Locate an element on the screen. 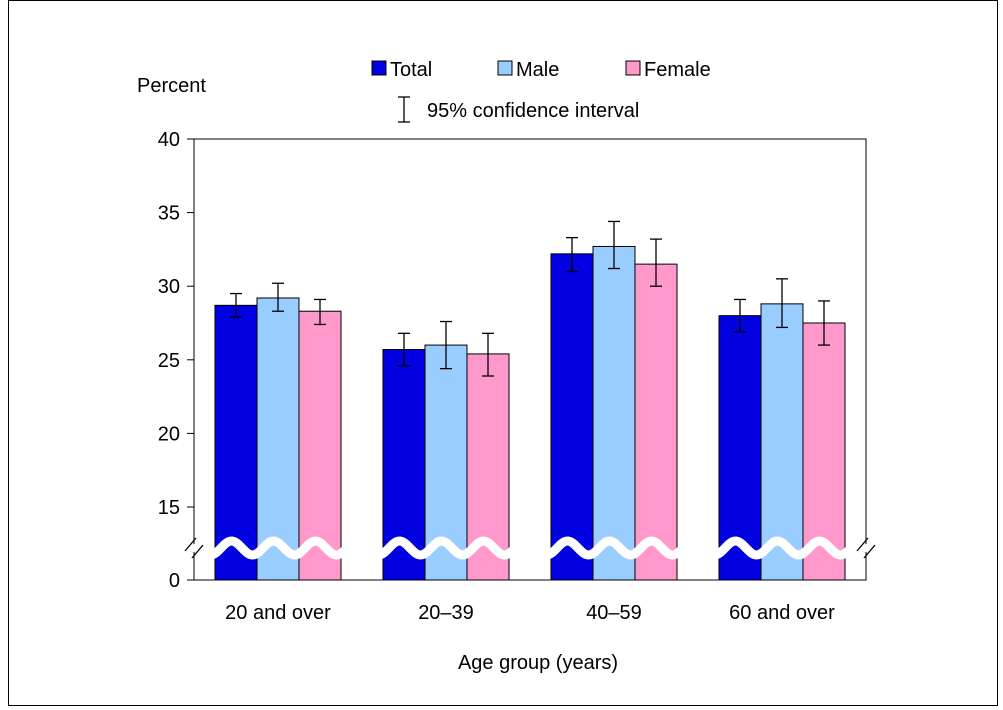 The image size is (1003, 710). y-tick-label: 30 is located at coordinates (169, 287).